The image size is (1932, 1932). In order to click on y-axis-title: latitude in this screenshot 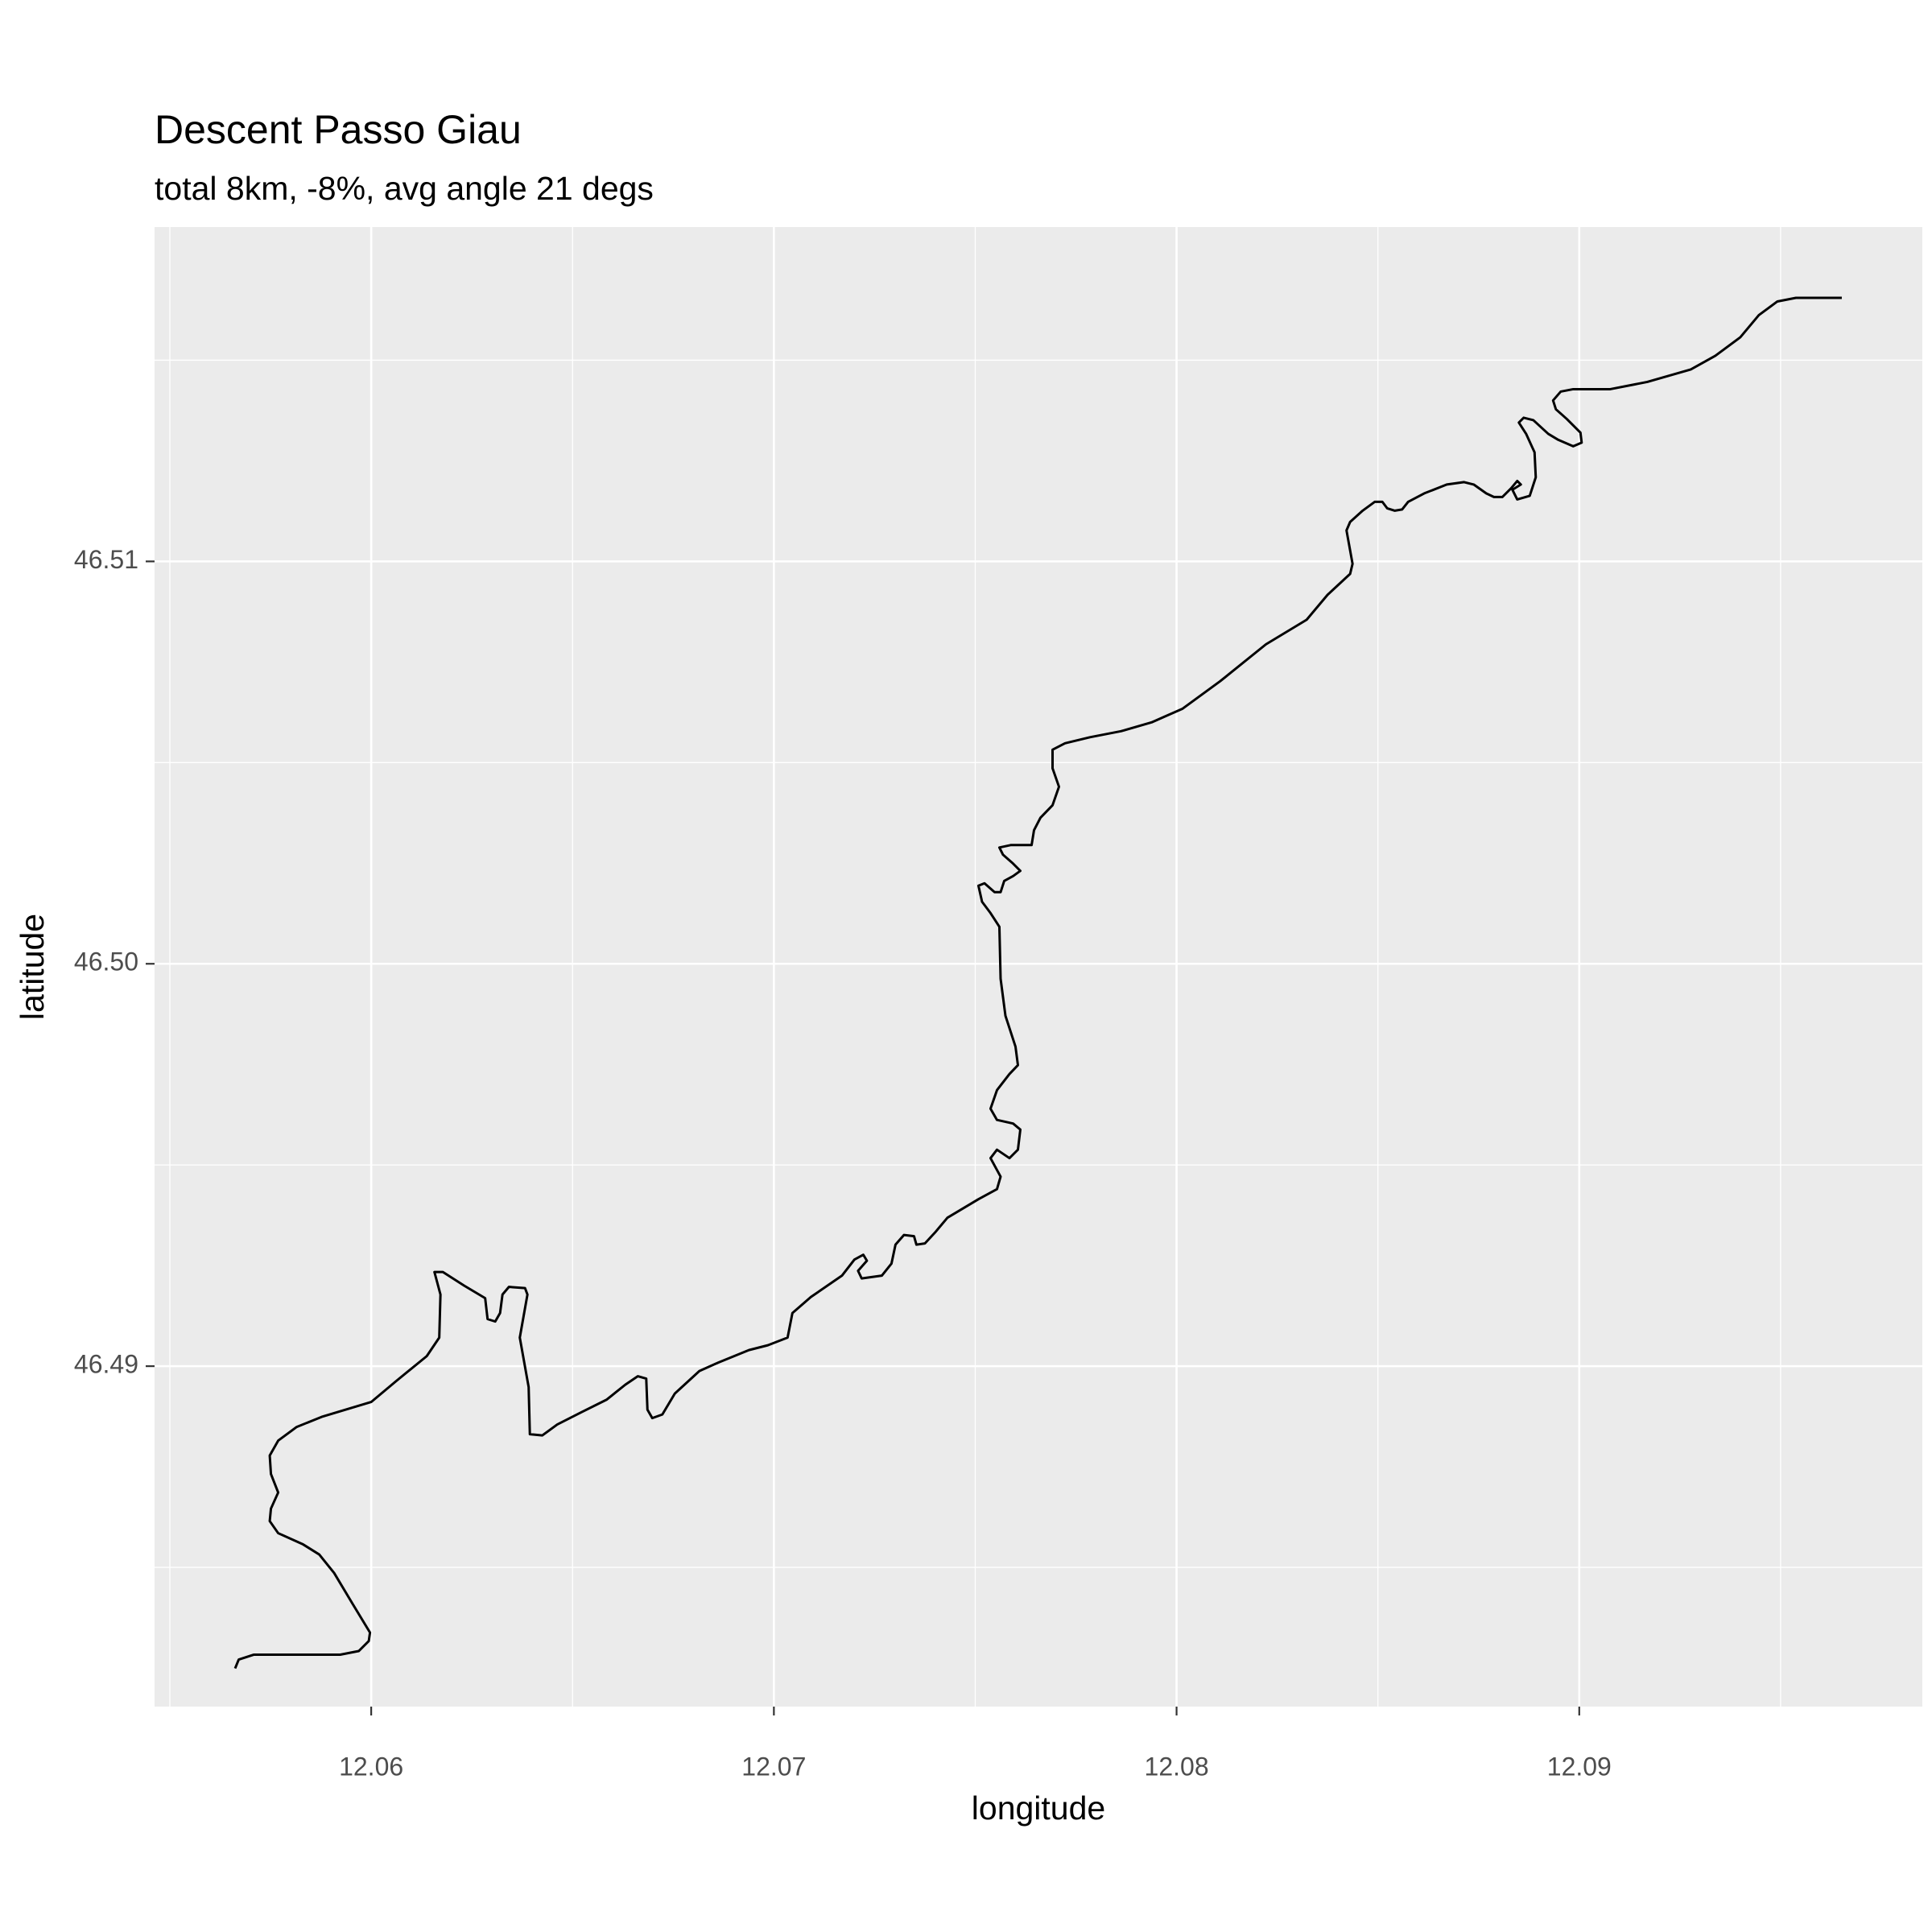, I will do `click(32, 967)`.